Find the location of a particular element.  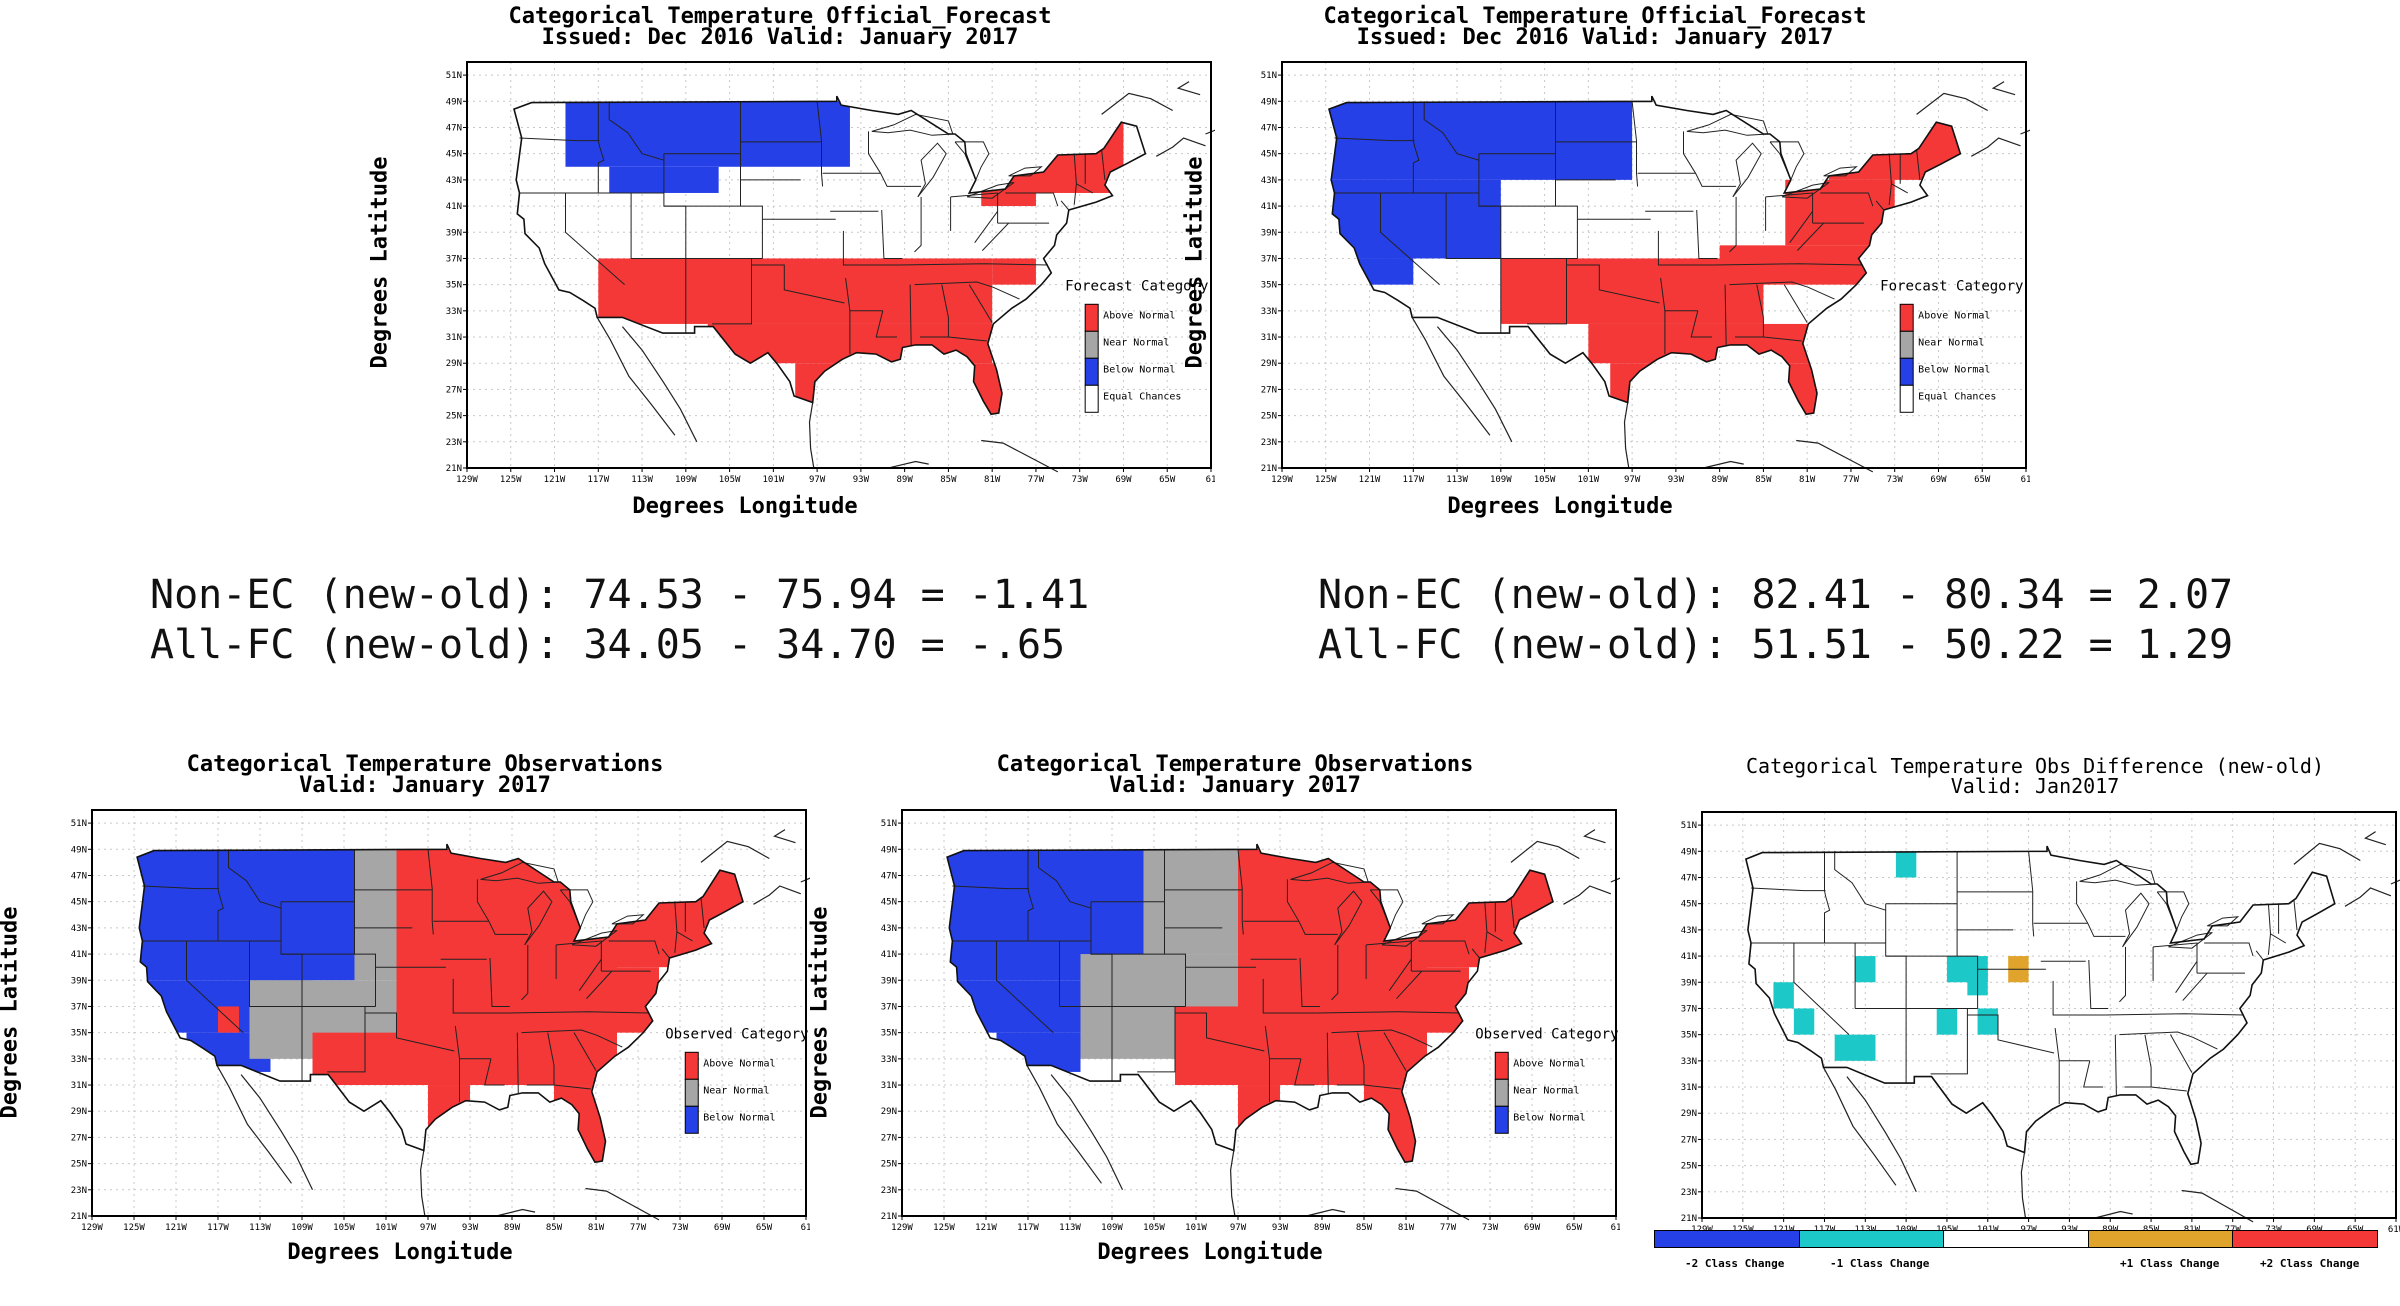

legend-label: Below Normal is located at coordinates (1549, 1117).